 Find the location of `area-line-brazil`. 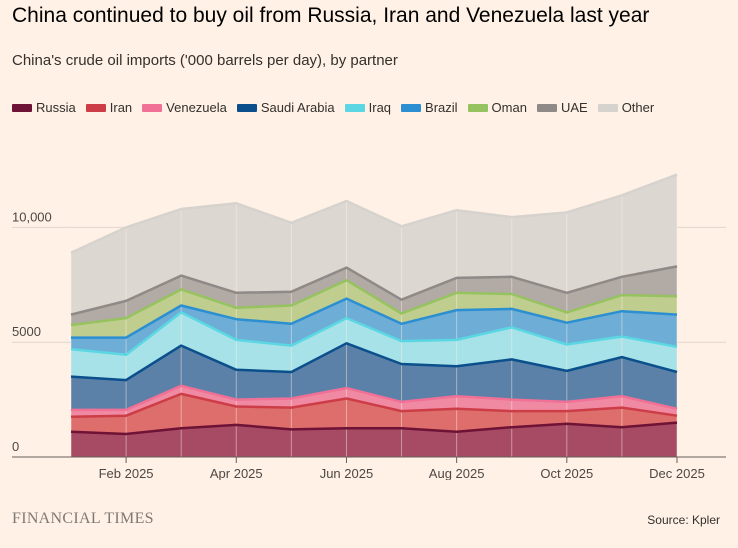

area-line-brazil is located at coordinates (374, 318).